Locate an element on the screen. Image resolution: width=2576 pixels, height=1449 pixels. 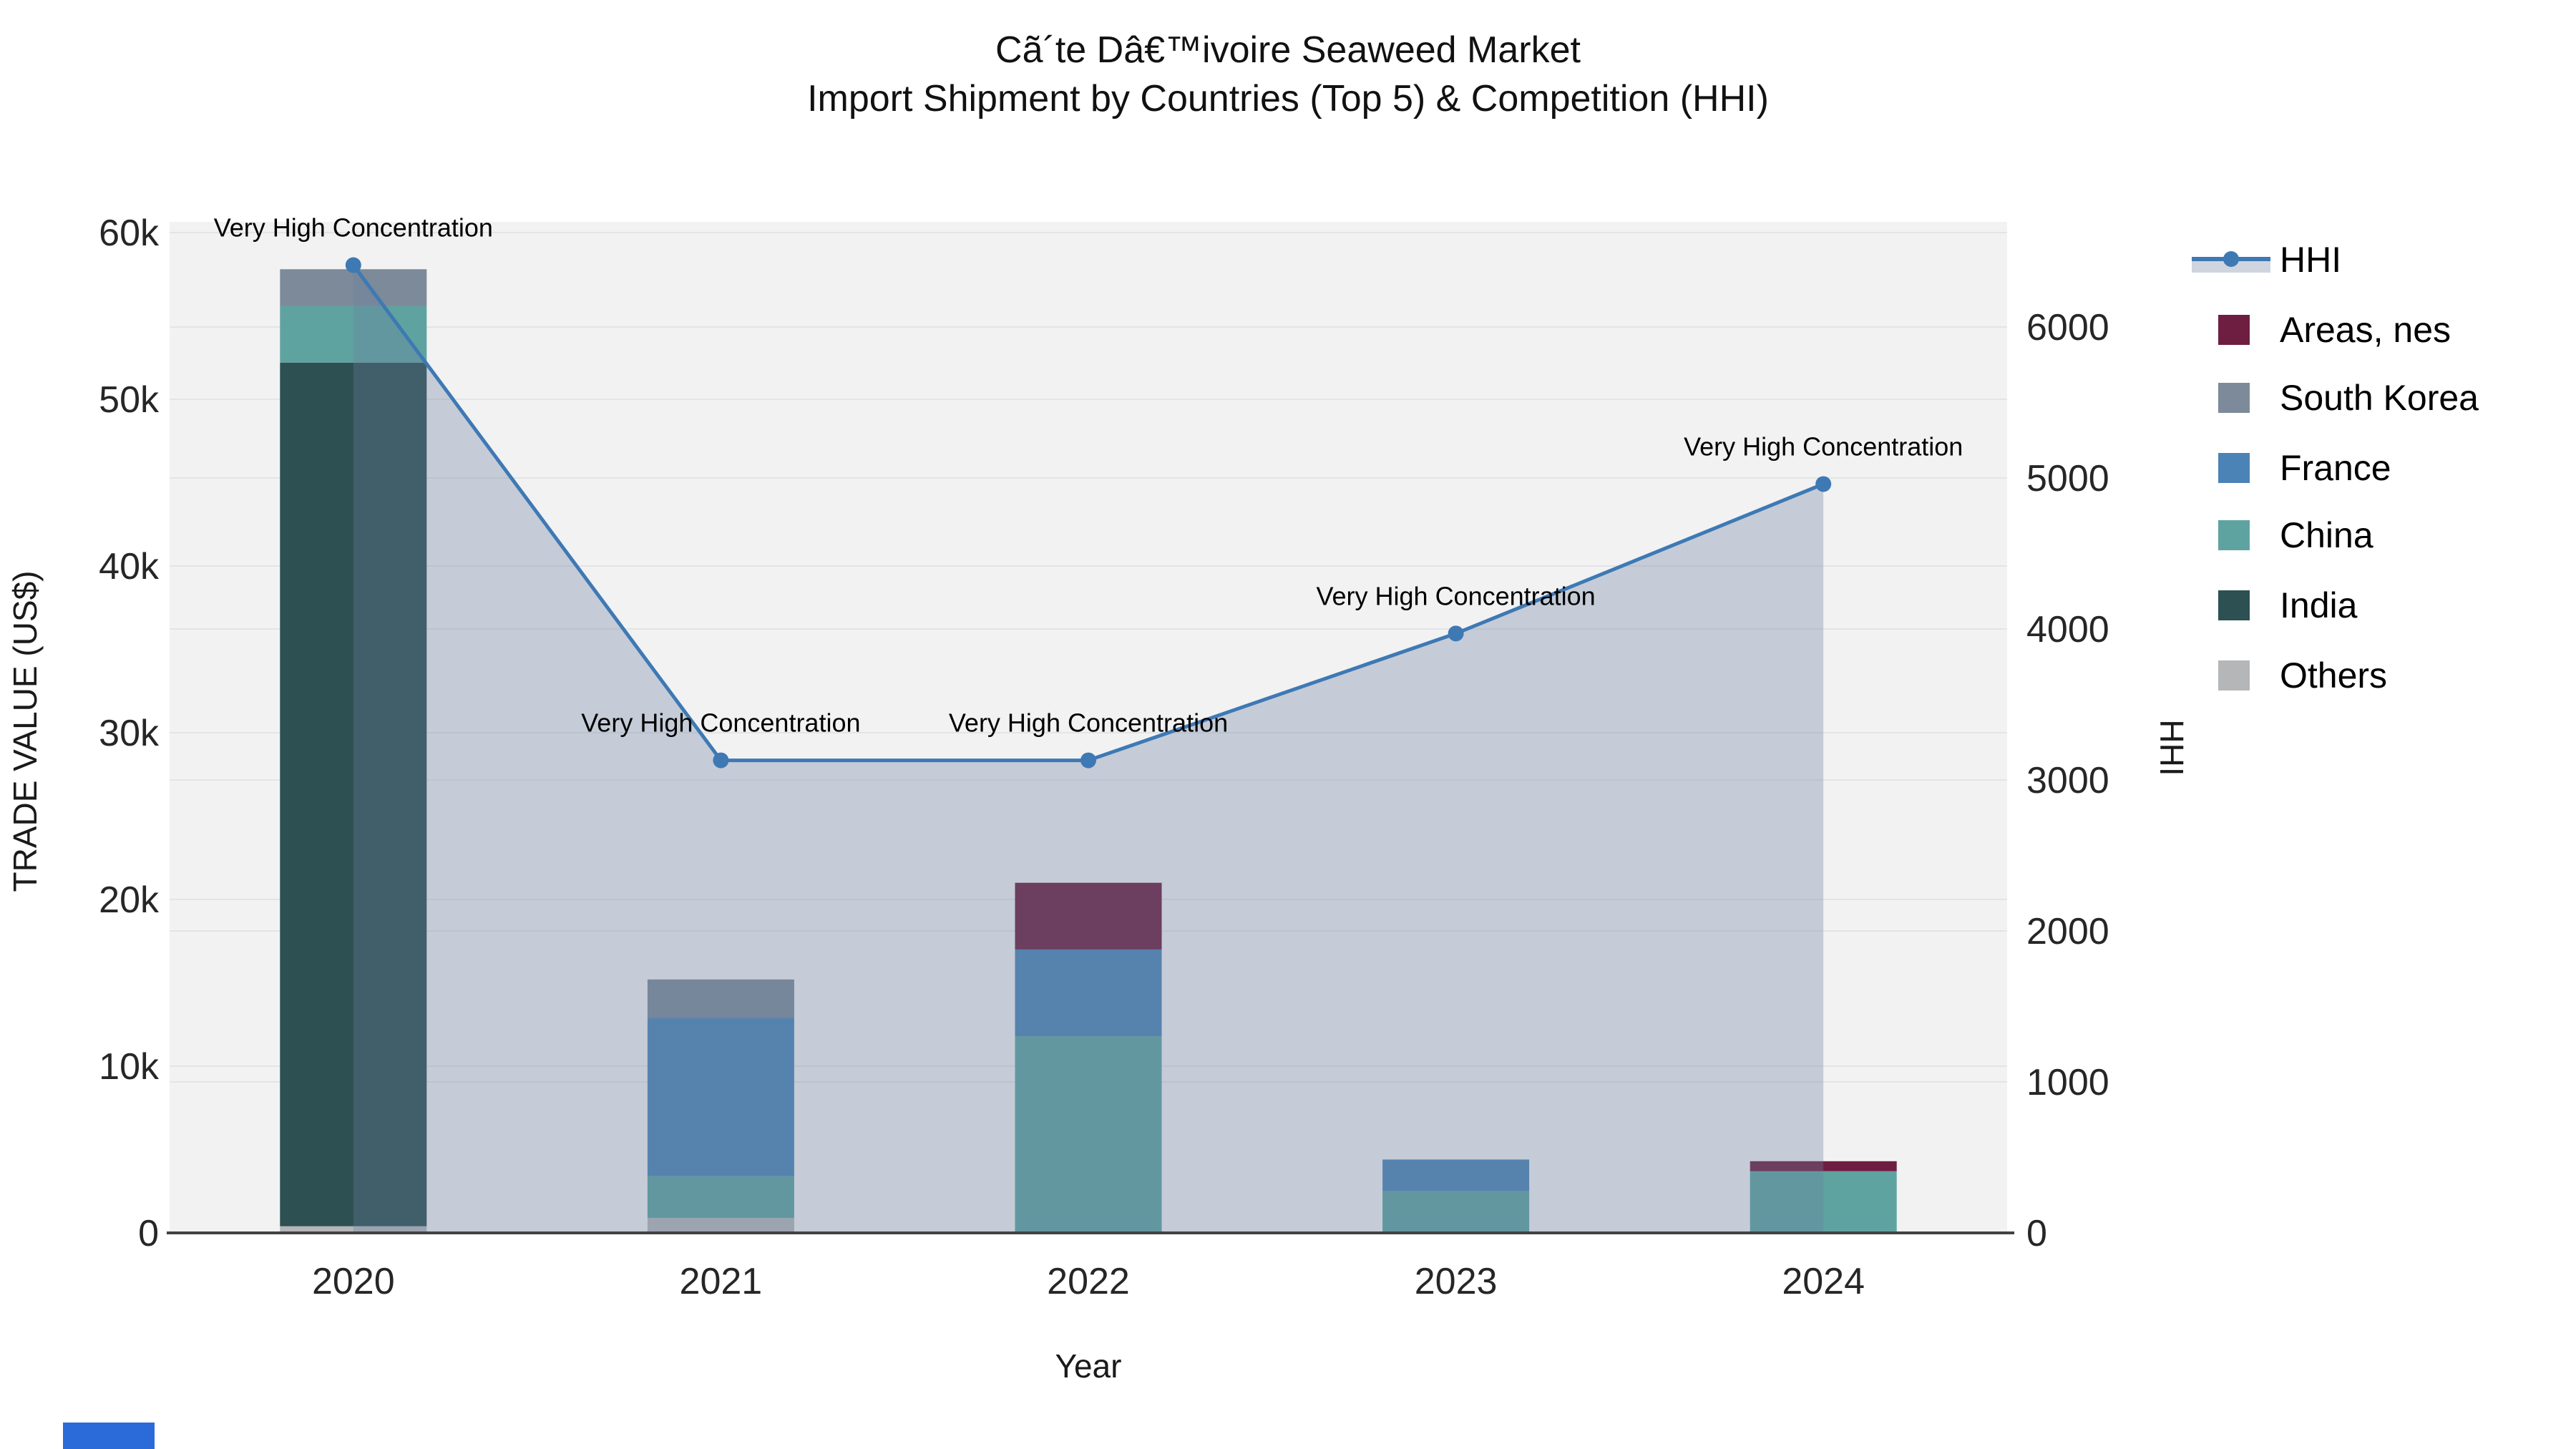
x-tick-label: 2023 is located at coordinates (1456, 1281).